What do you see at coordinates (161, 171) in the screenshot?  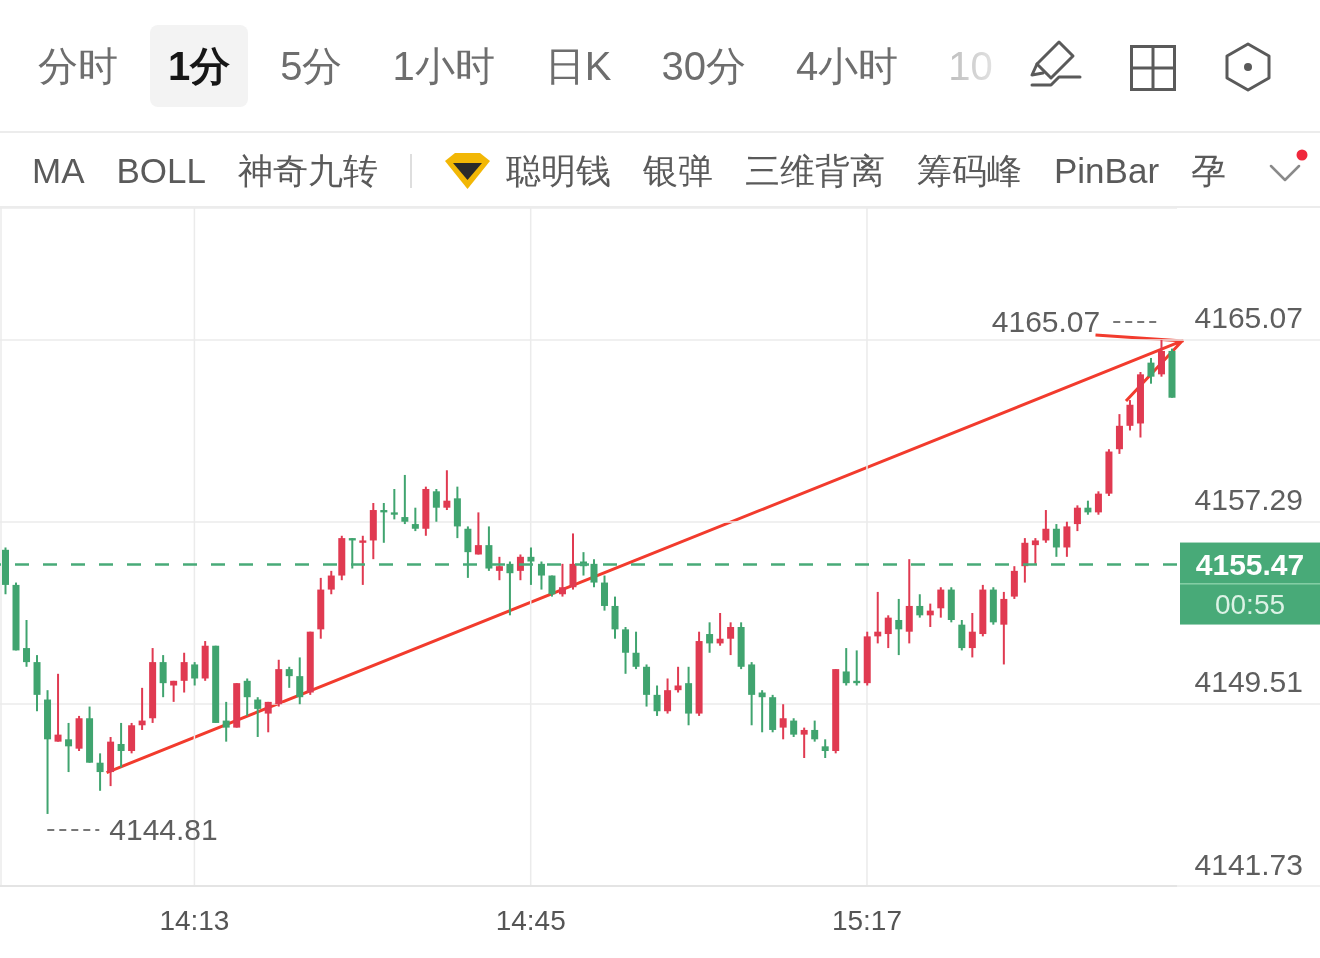 I see `text: BOLL` at bounding box center [161, 171].